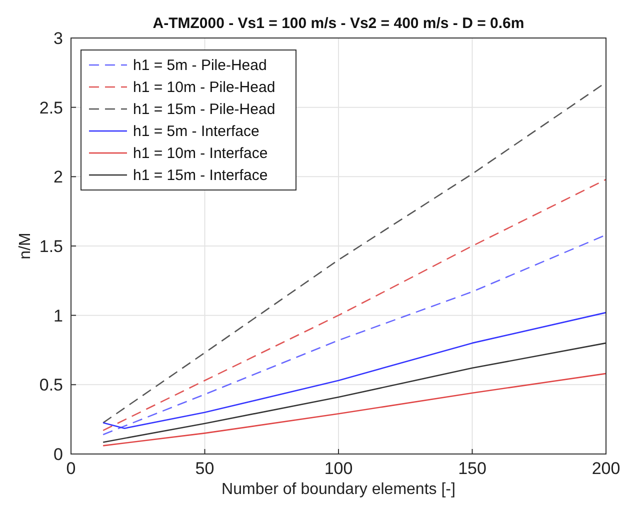  Describe the element at coordinates (58, 177) in the screenshot. I see `y-tick-label: 2` at that location.